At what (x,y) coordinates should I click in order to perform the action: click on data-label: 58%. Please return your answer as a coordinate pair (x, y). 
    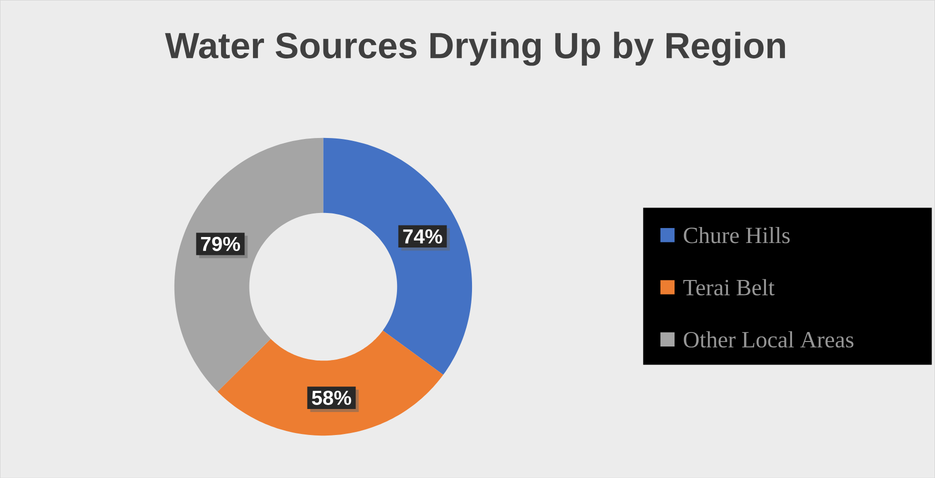
    Looking at the image, I should click on (332, 397).